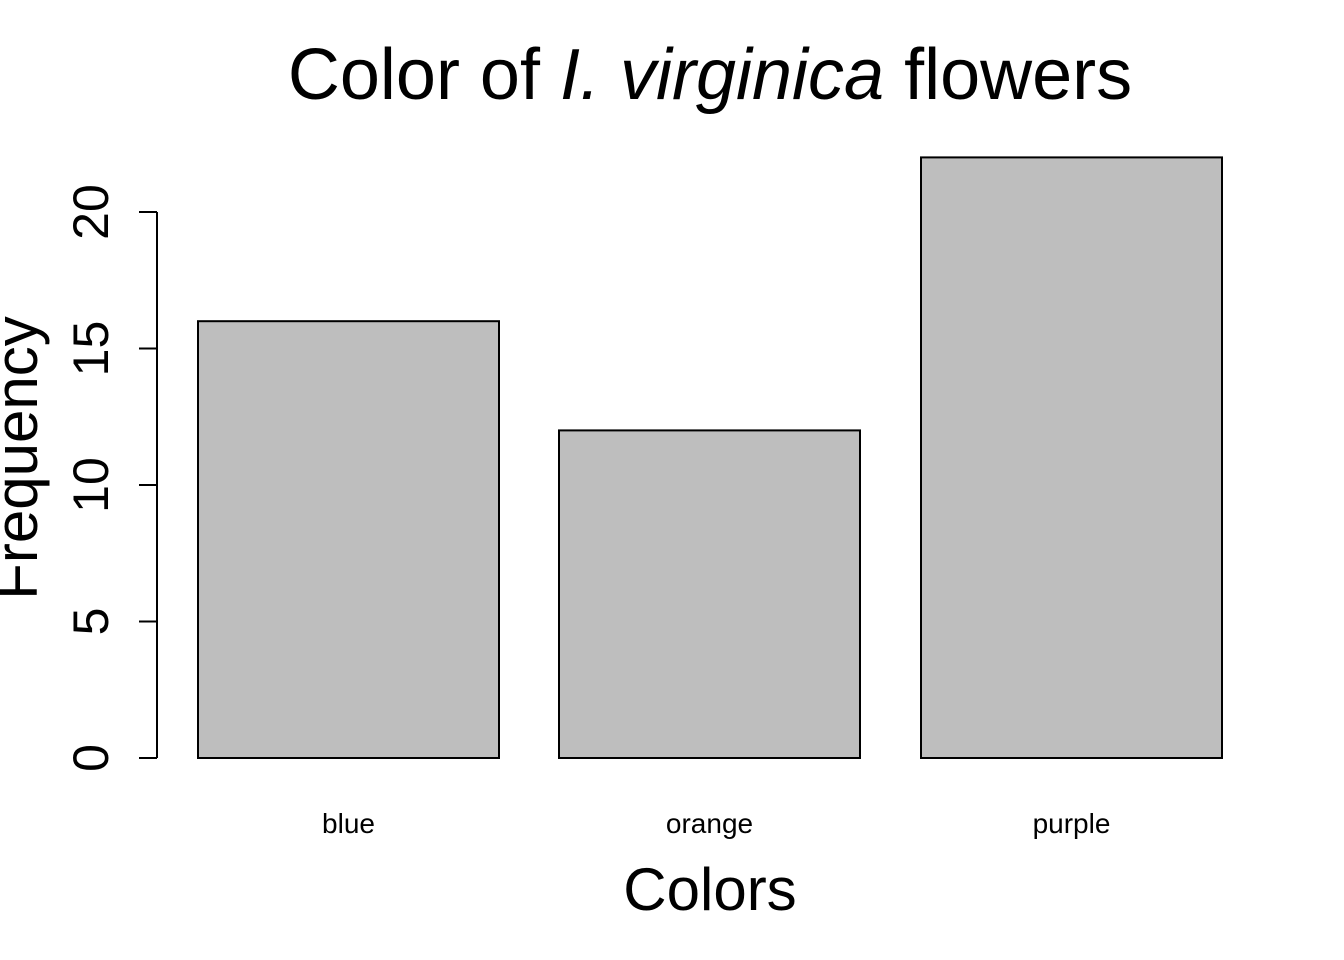 Image resolution: width=1344 pixels, height=960 pixels. What do you see at coordinates (91, 485) in the screenshot?
I see `y-tick-label: 10` at bounding box center [91, 485].